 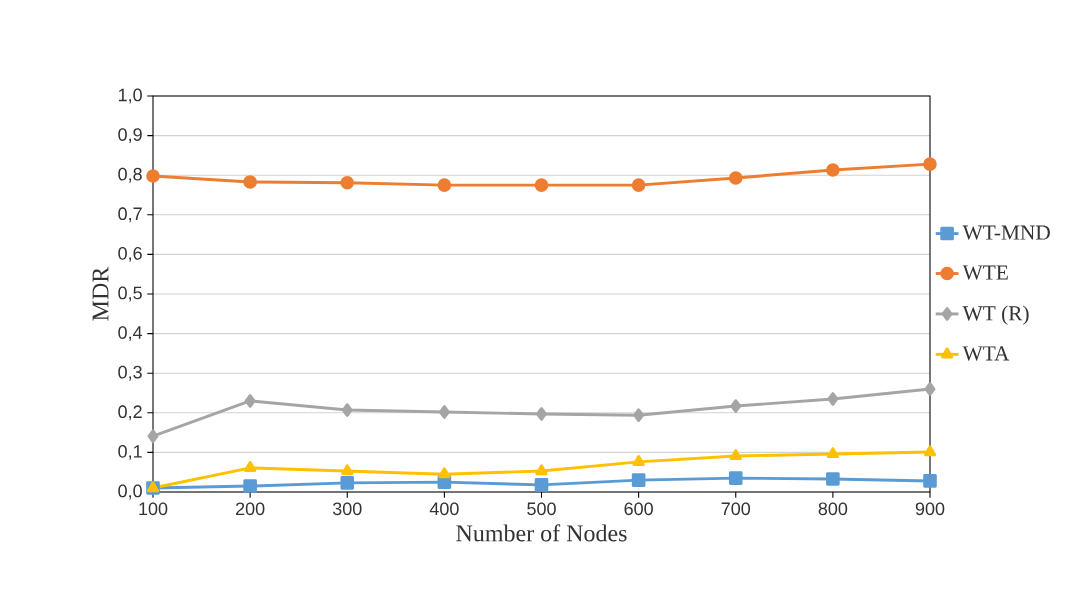 I want to click on x-tick-label: 700, so click(x=736, y=509).